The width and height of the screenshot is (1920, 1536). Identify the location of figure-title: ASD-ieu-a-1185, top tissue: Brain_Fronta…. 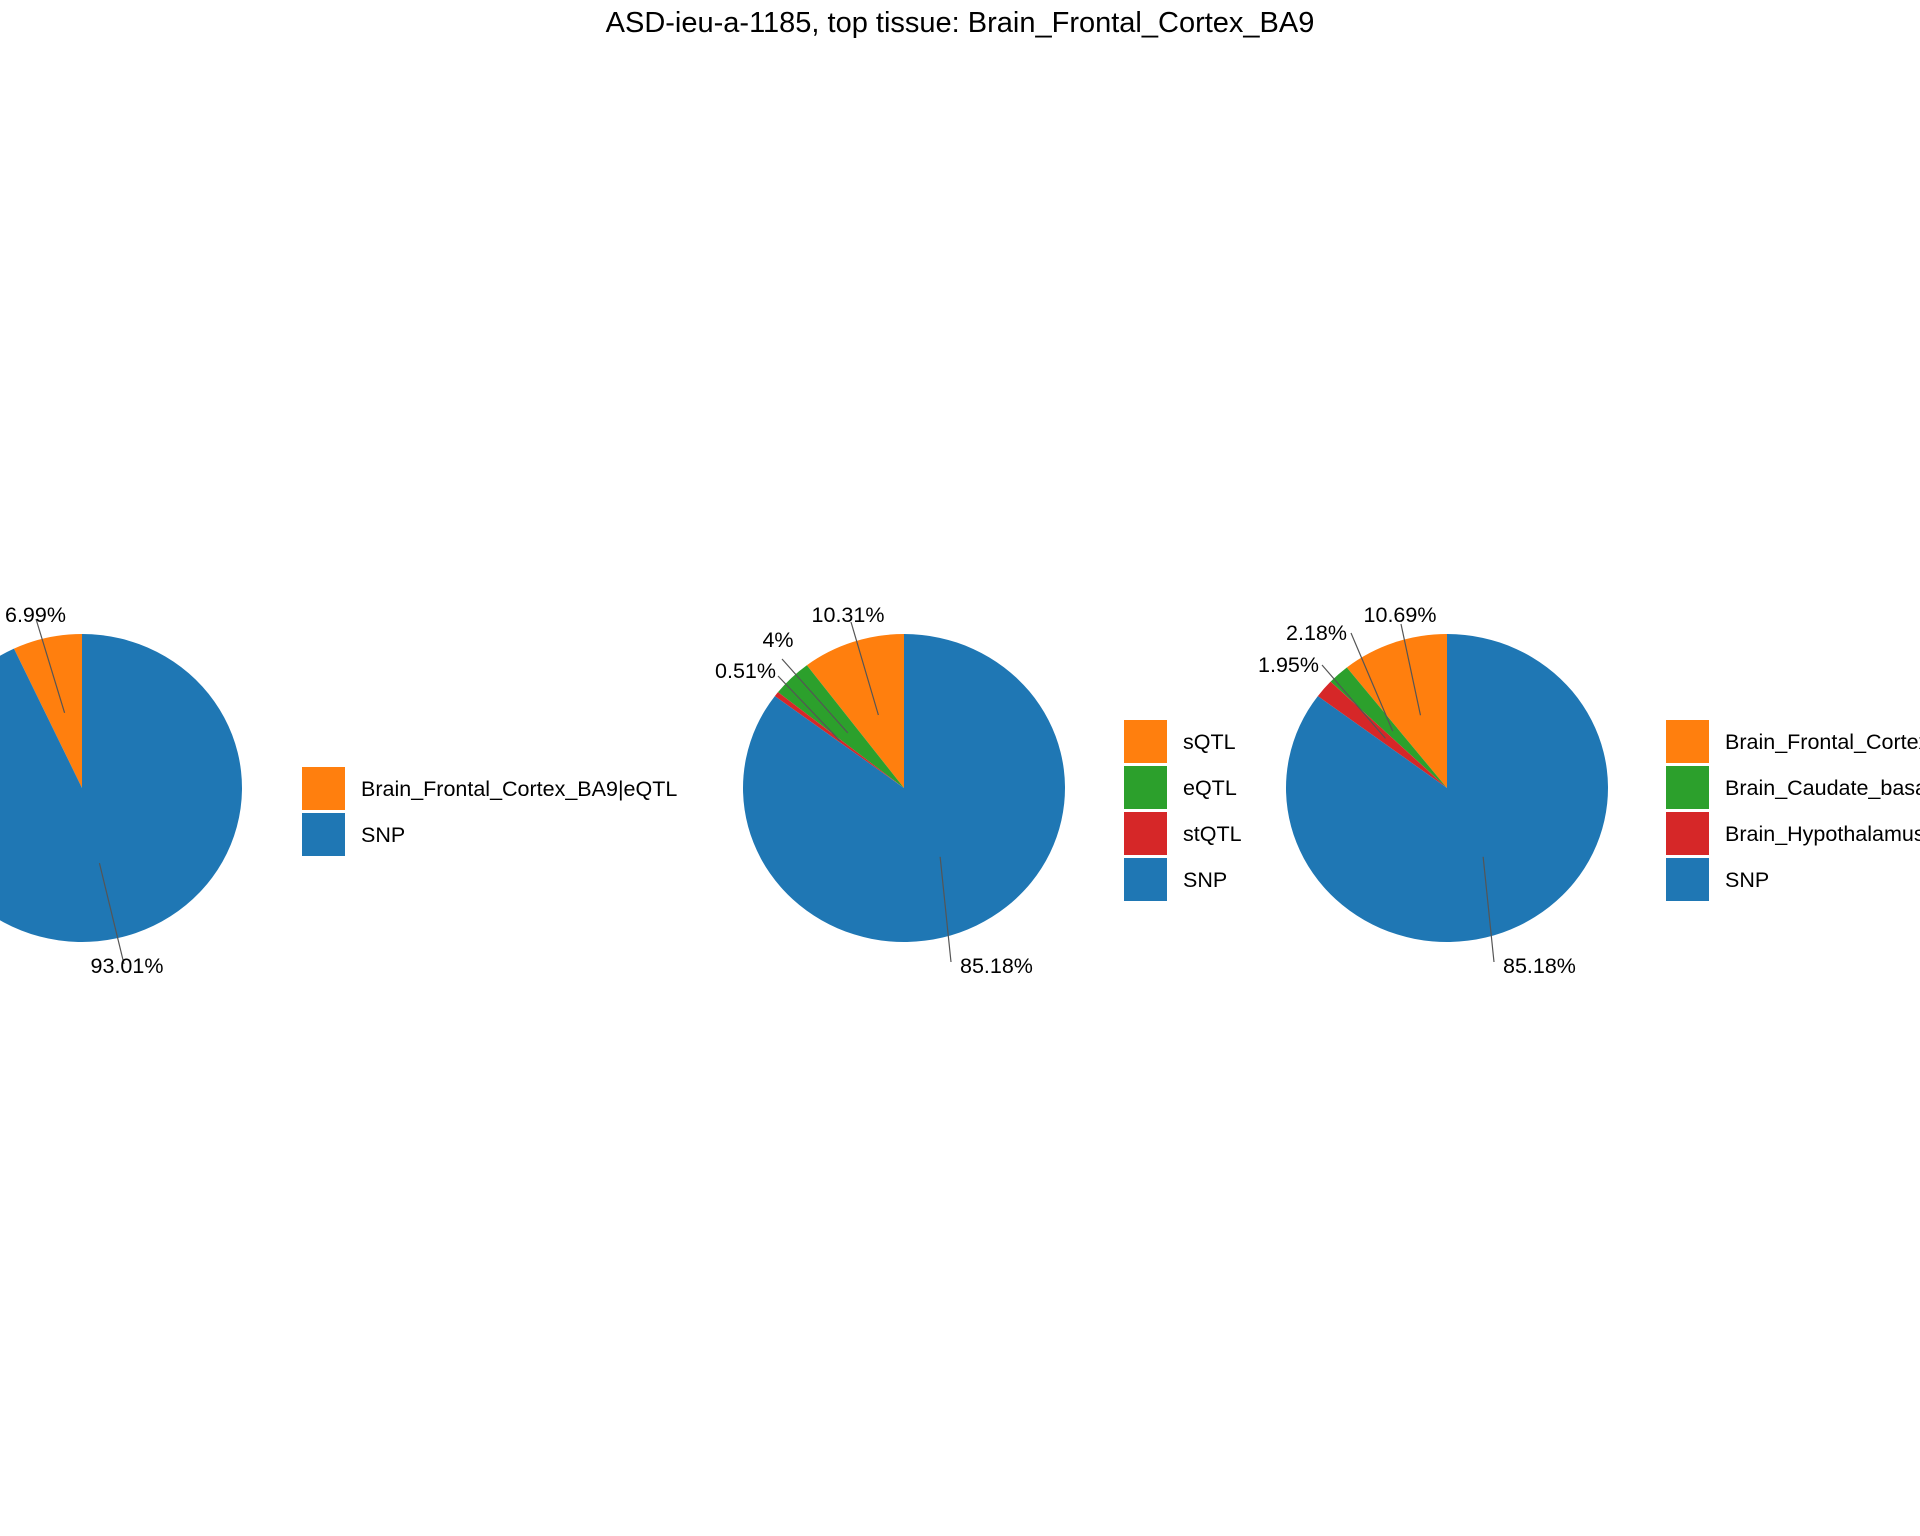
(960, 23).